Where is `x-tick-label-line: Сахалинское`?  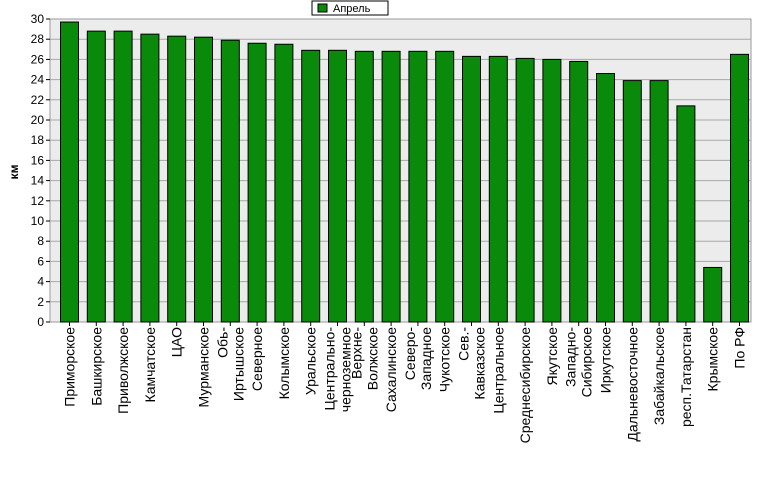 x-tick-label-line: Сахалинское is located at coordinates (391, 369).